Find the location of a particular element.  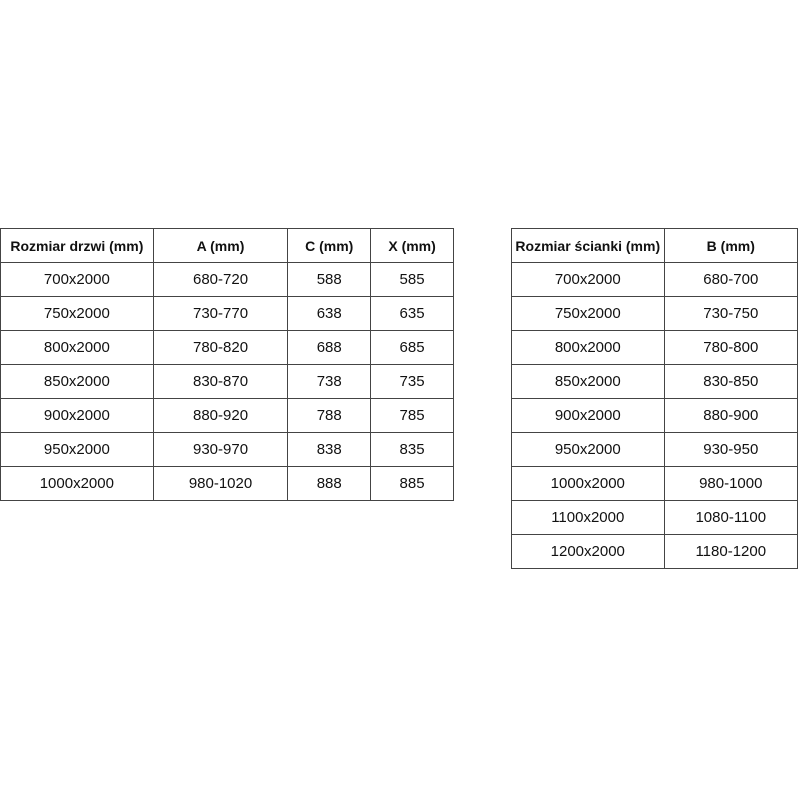

table-row: 750x2000 730-750 is located at coordinates (655, 313).